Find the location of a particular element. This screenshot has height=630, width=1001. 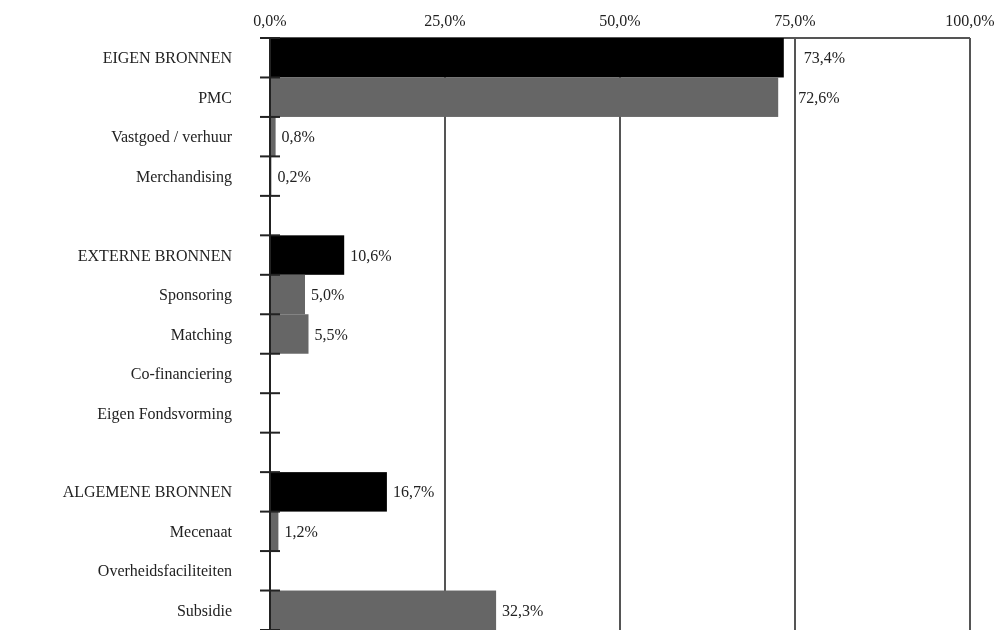

data-label: 72,6% is located at coordinates (819, 97).